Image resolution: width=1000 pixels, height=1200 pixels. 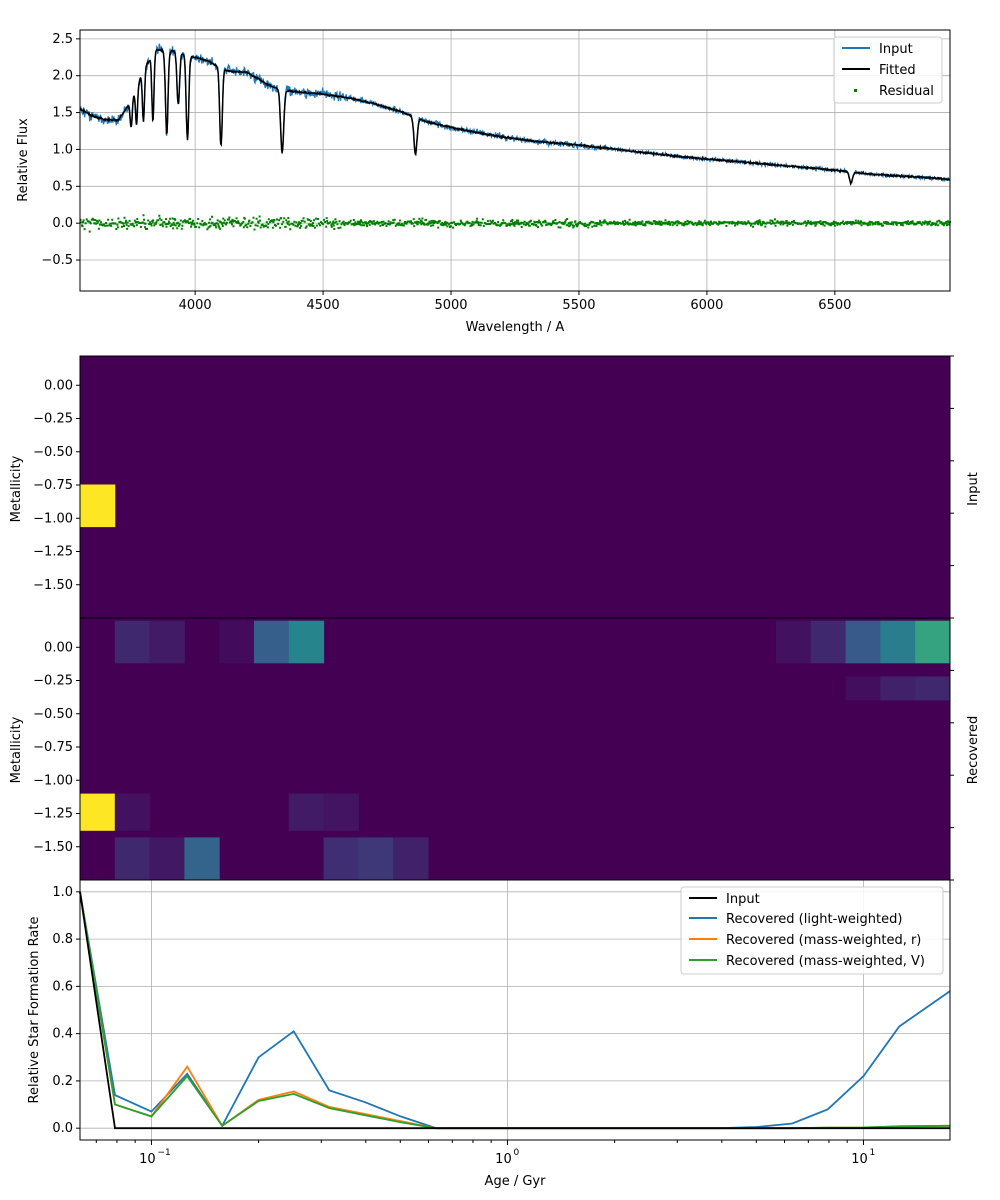 I want to click on recovered-heatmap-ytick-label: −0.50, so click(x=53, y=714).